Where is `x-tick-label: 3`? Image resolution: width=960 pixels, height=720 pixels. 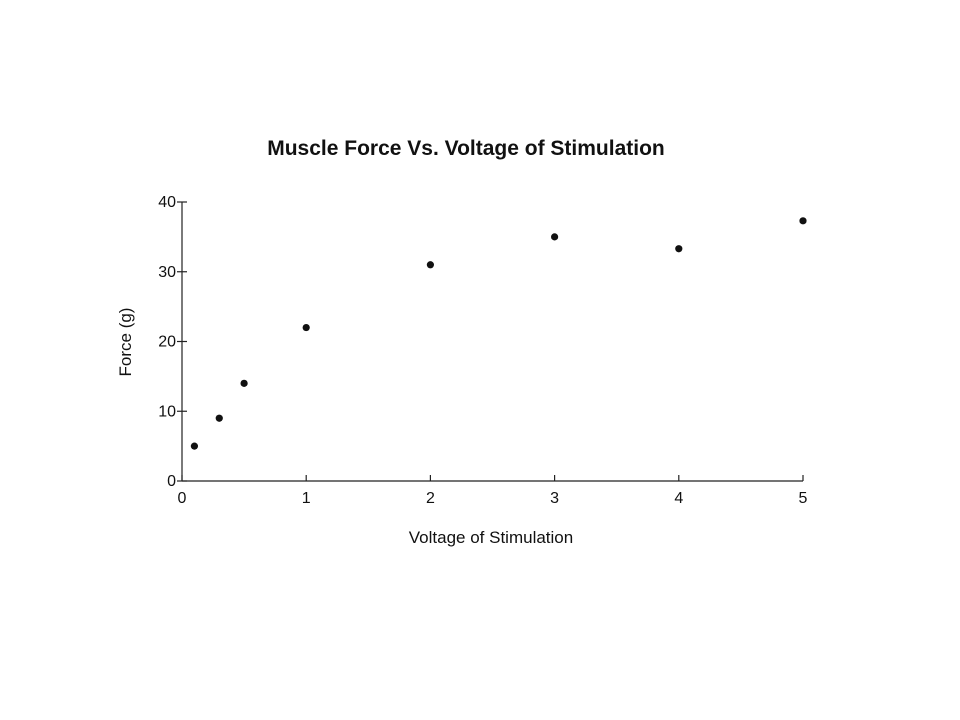 x-tick-label: 3 is located at coordinates (554, 498).